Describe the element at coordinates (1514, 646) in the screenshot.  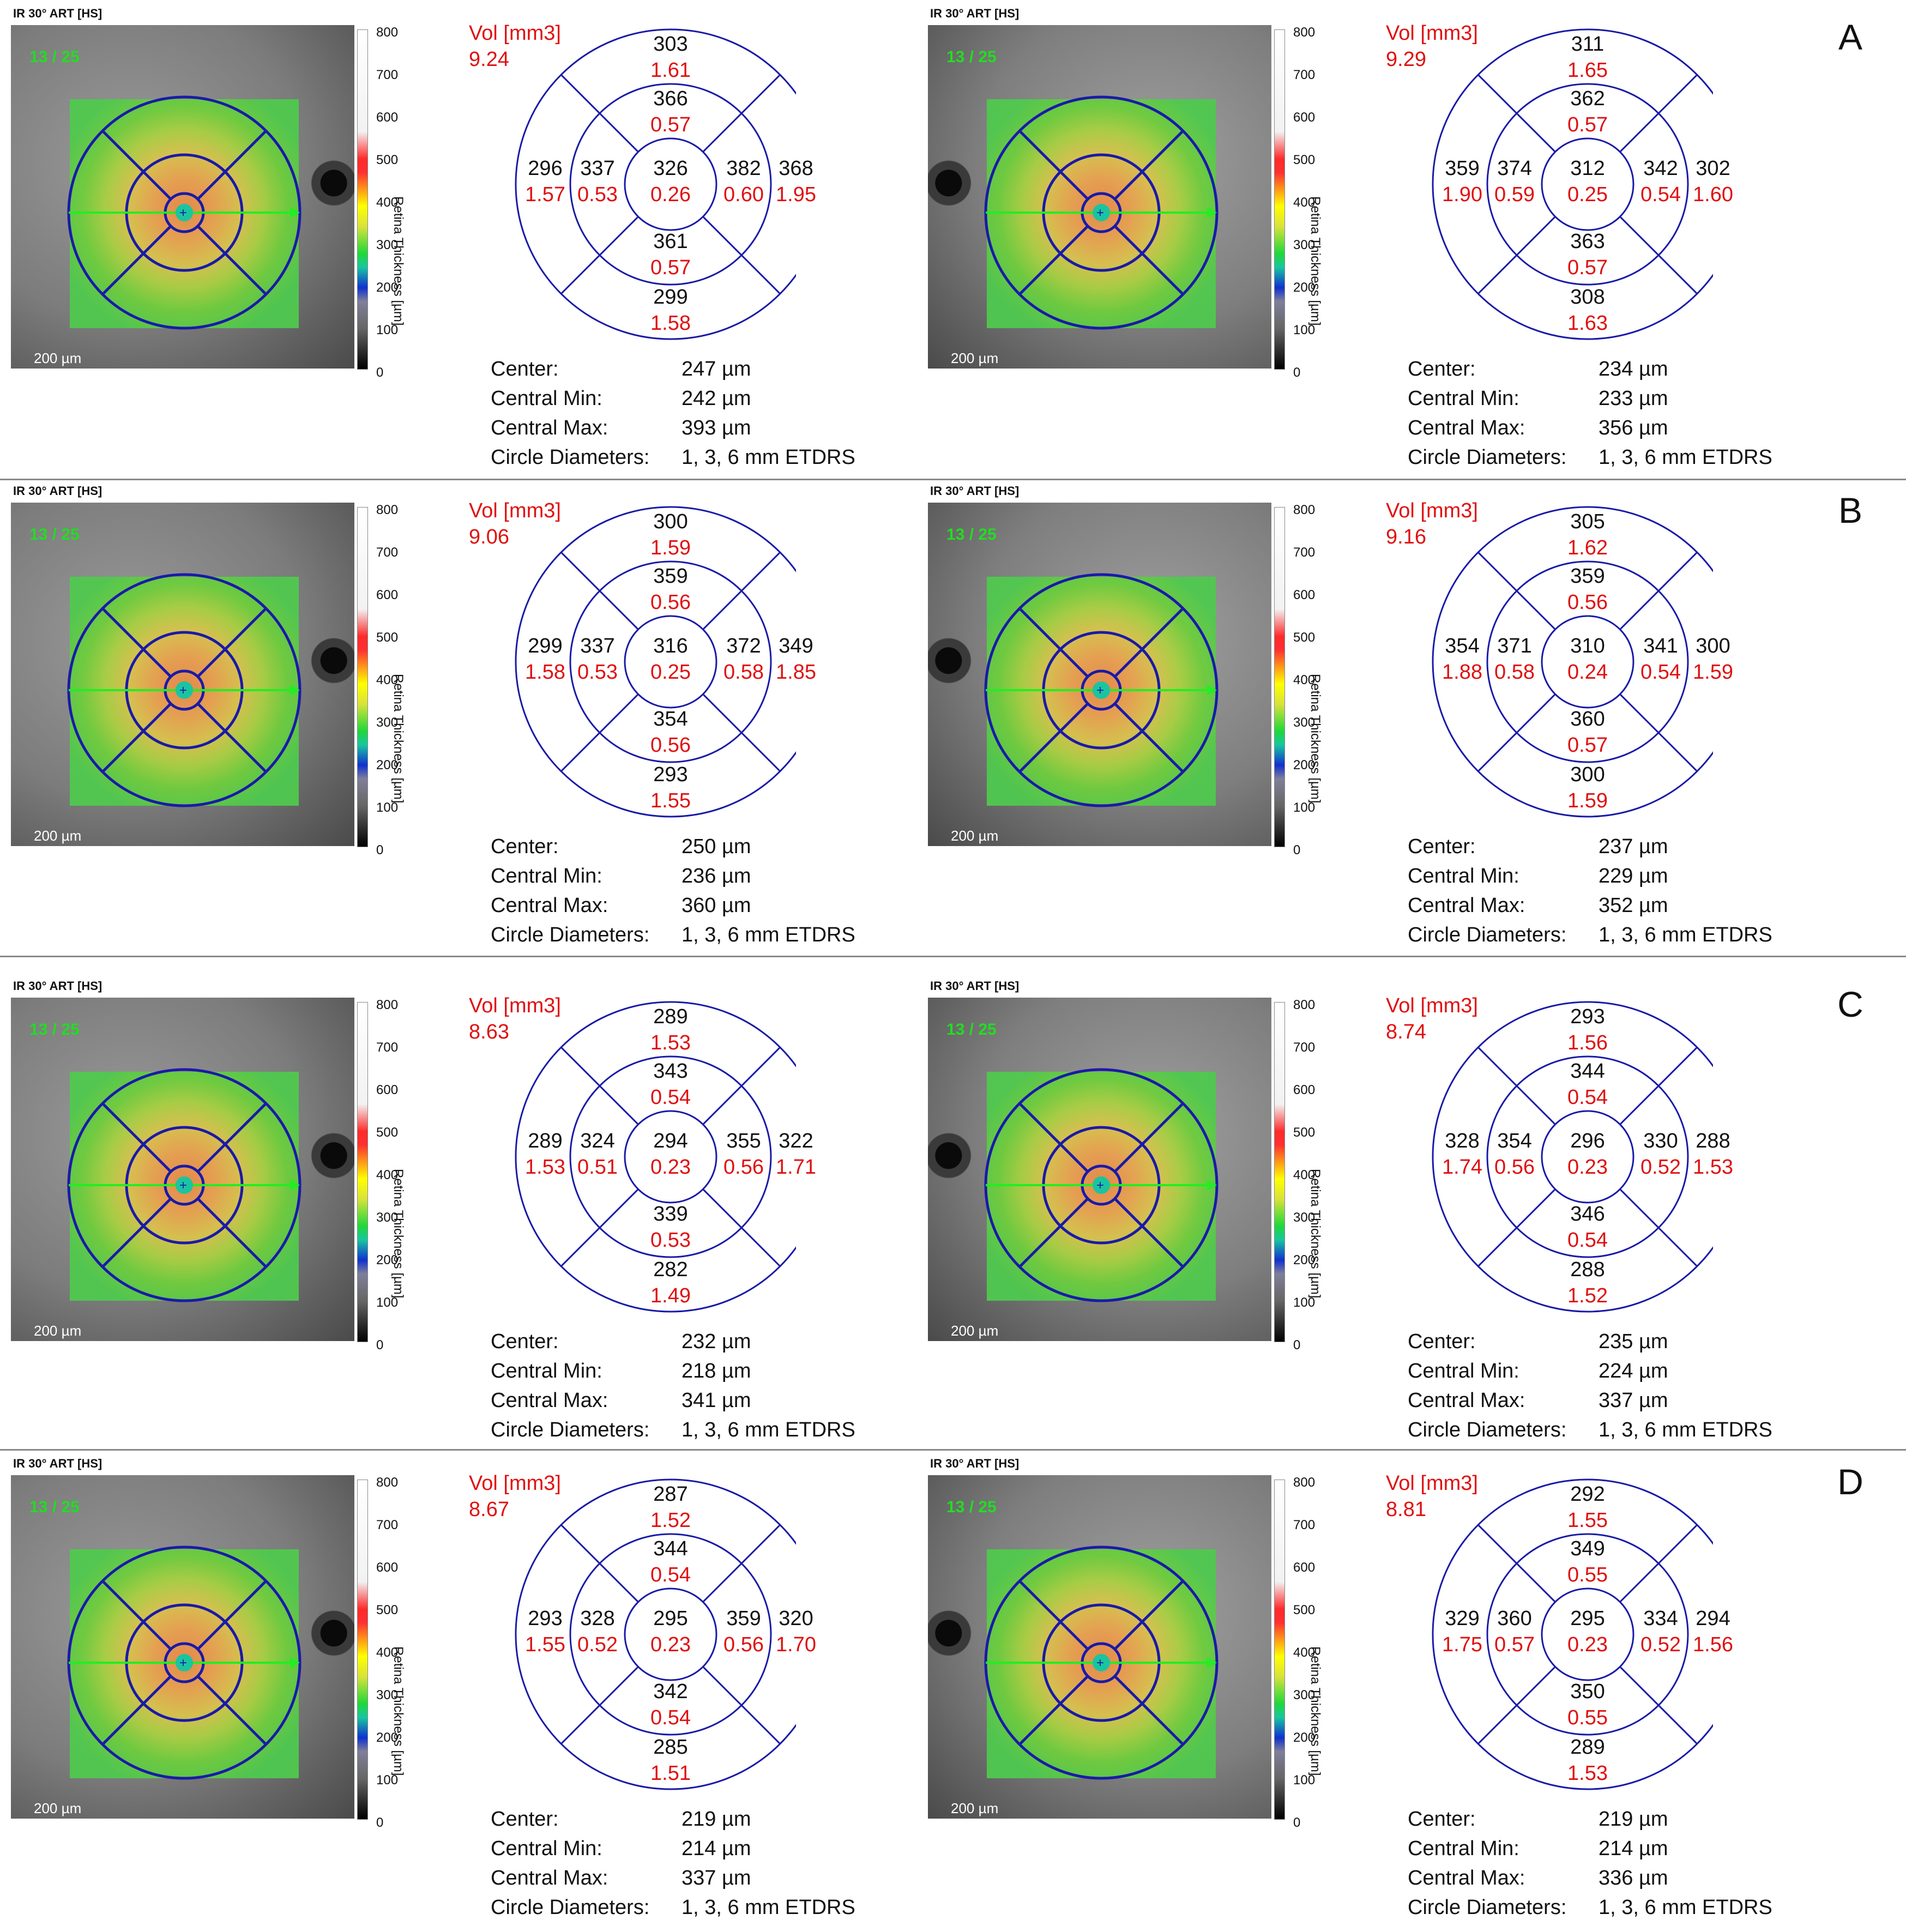
I see `sector-thickness-inner-left: 371` at that location.